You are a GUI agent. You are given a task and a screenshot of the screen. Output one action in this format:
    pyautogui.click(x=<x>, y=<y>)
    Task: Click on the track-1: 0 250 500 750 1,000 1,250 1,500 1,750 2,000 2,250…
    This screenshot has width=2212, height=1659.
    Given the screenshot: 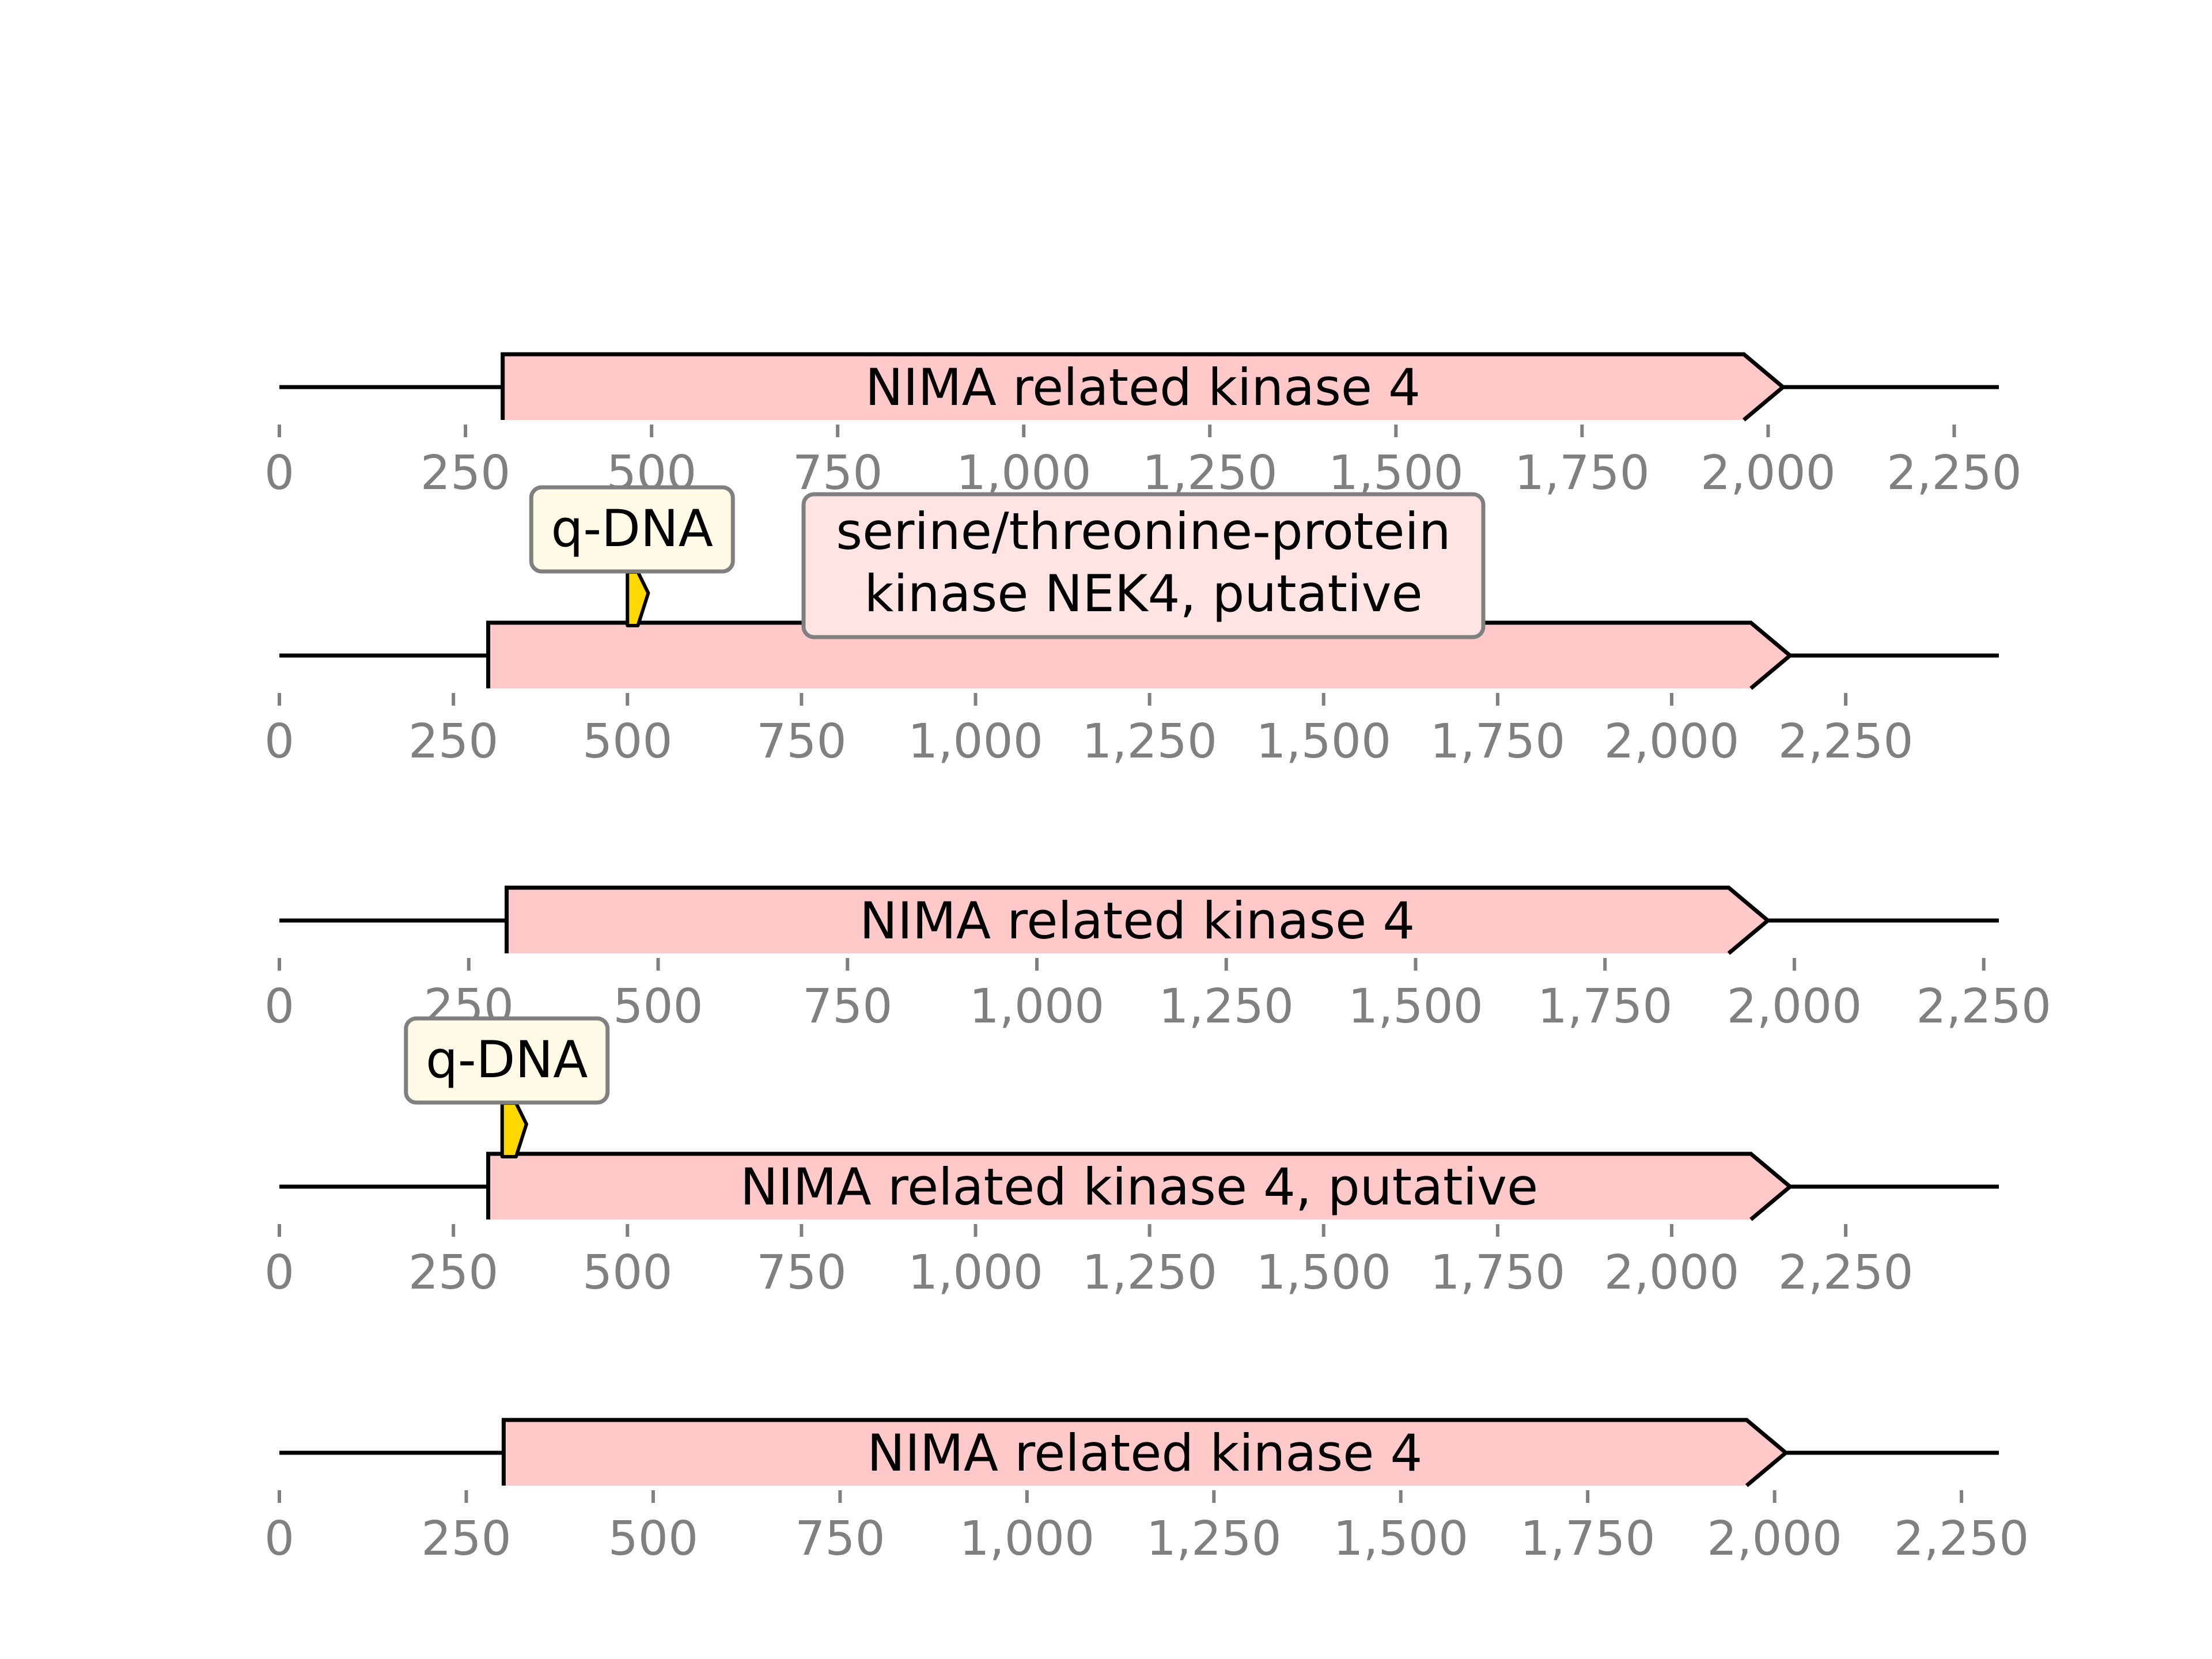 What is the action you would take?
    pyautogui.click(x=1143, y=426)
    